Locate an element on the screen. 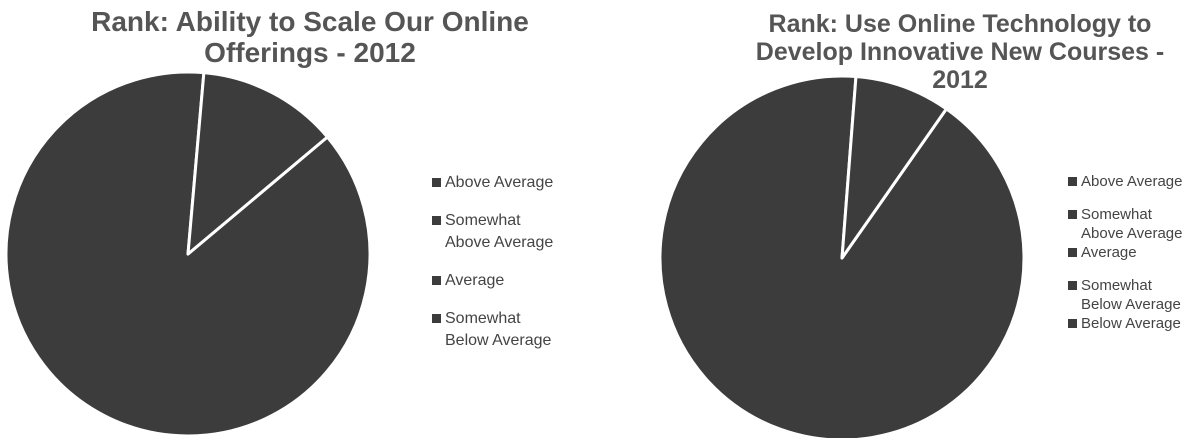  legend-label: Below Average is located at coordinates (1131, 323).